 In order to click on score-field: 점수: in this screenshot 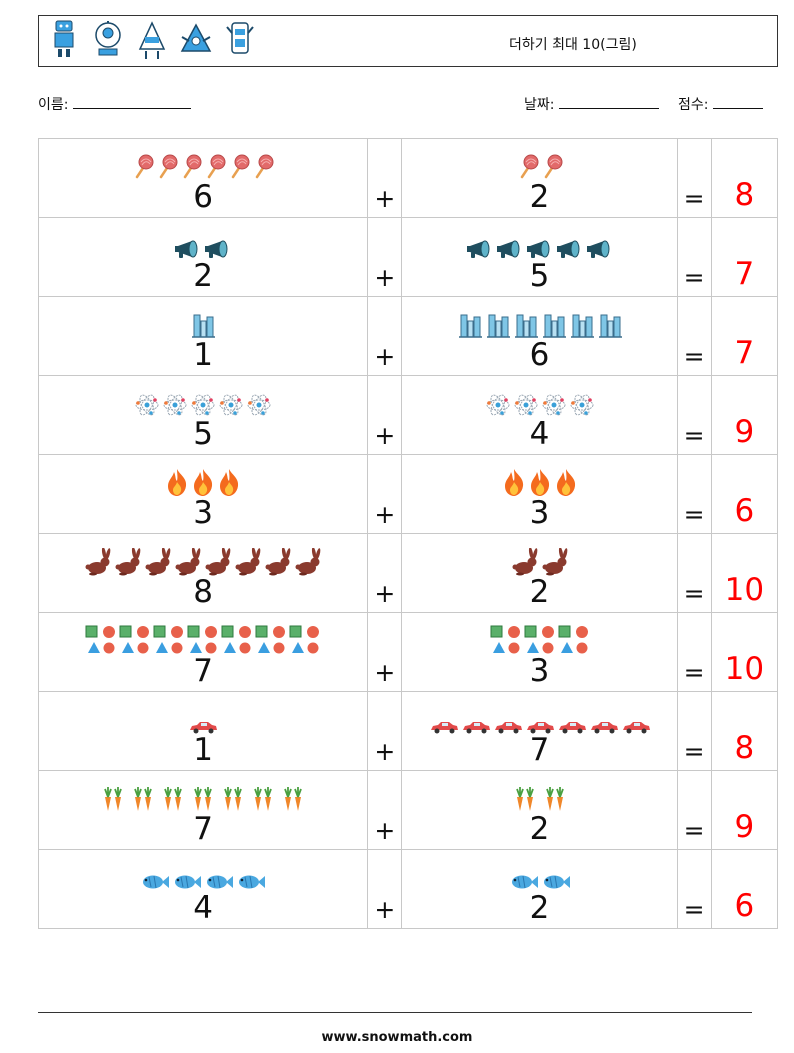, I will do `click(720, 104)`.